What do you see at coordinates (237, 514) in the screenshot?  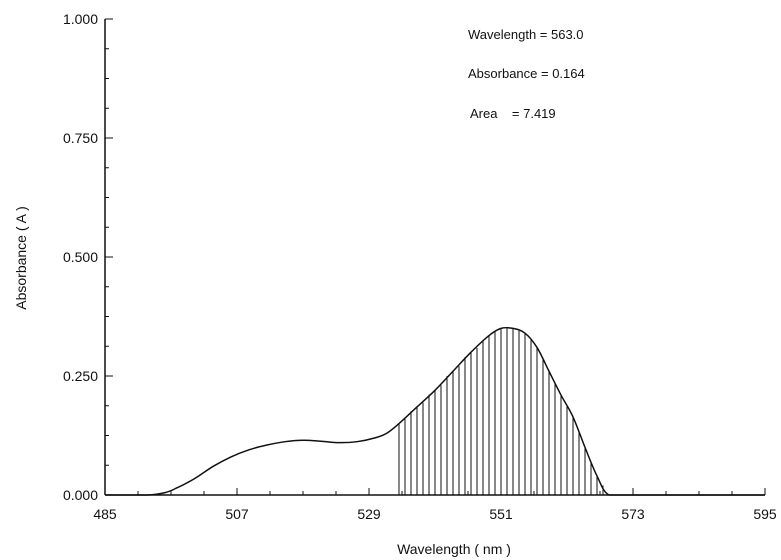 I see `x-tick-label: 507` at bounding box center [237, 514].